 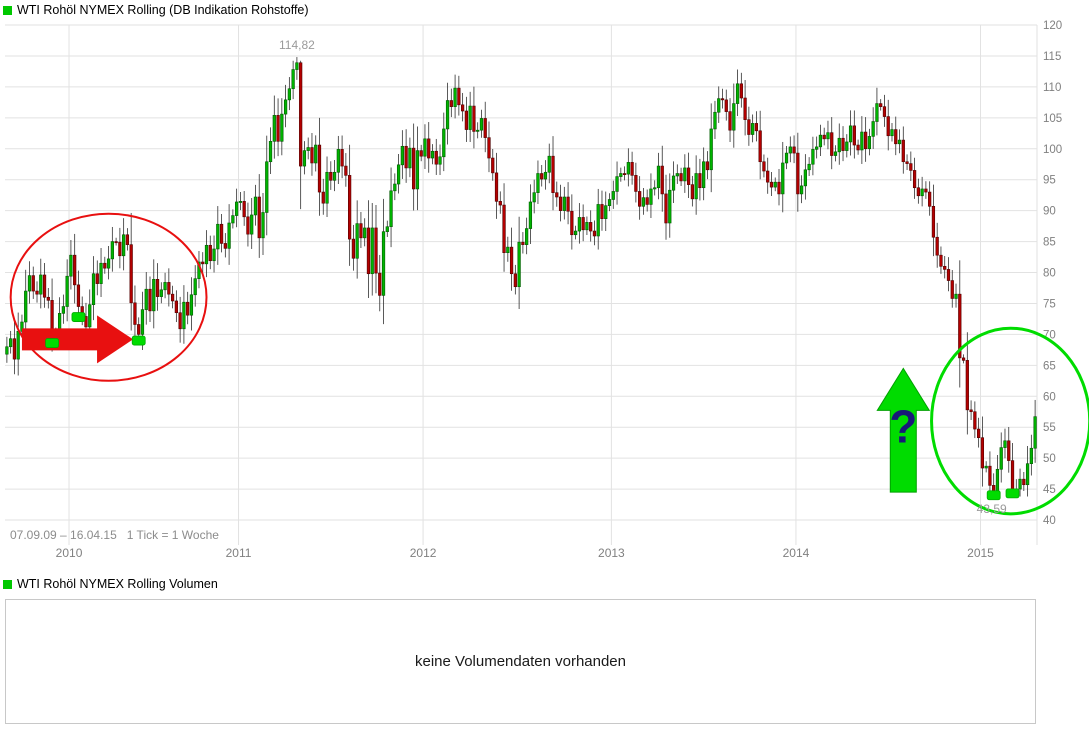 I want to click on price-axis-label: 65, so click(x=1049, y=366).